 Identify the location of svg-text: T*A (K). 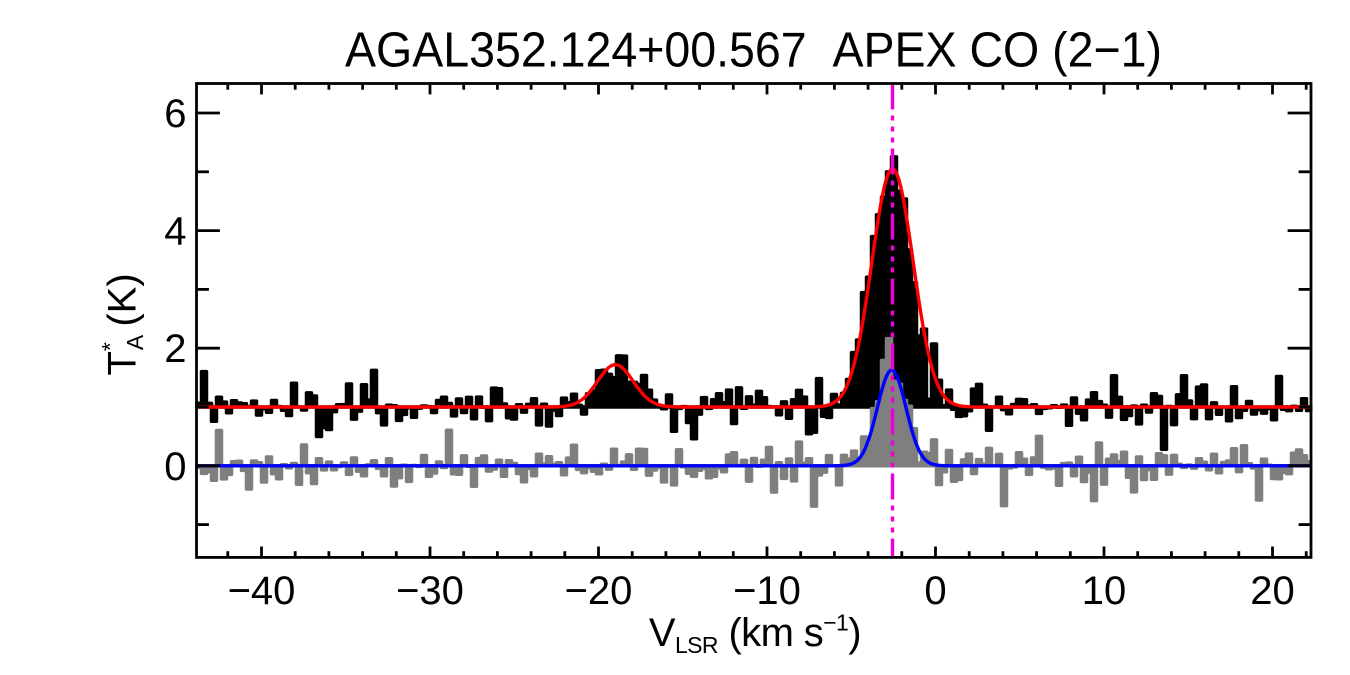
(122, 324).